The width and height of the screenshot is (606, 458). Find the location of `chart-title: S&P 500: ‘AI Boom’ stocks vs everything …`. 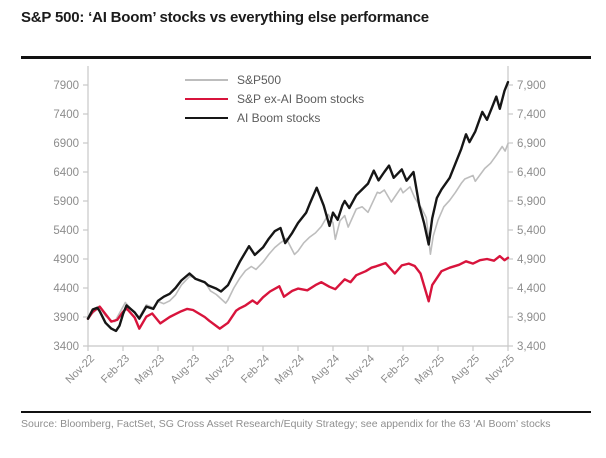

chart-title: S&P 500: ‘AI Boom’ stocks vs everything … is located at coordinates (225, 17).